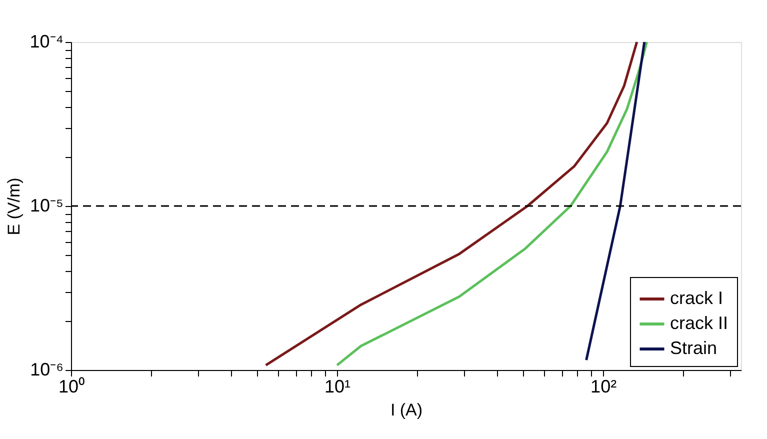 This screenshot has width=767, height=439. What do you see at coordinates (697, 298) in the screenshot?
I see `legend-label: crack I` at bounding box center [697, 298].